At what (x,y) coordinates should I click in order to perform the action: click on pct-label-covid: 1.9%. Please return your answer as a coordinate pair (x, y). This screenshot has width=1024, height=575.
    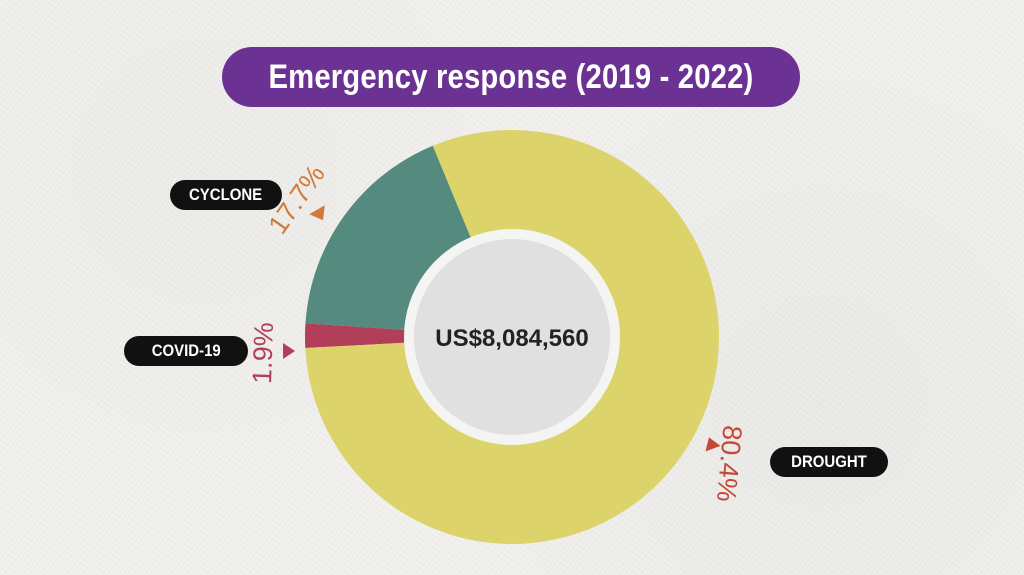
    Looking at the image, I should click on (263, 353).